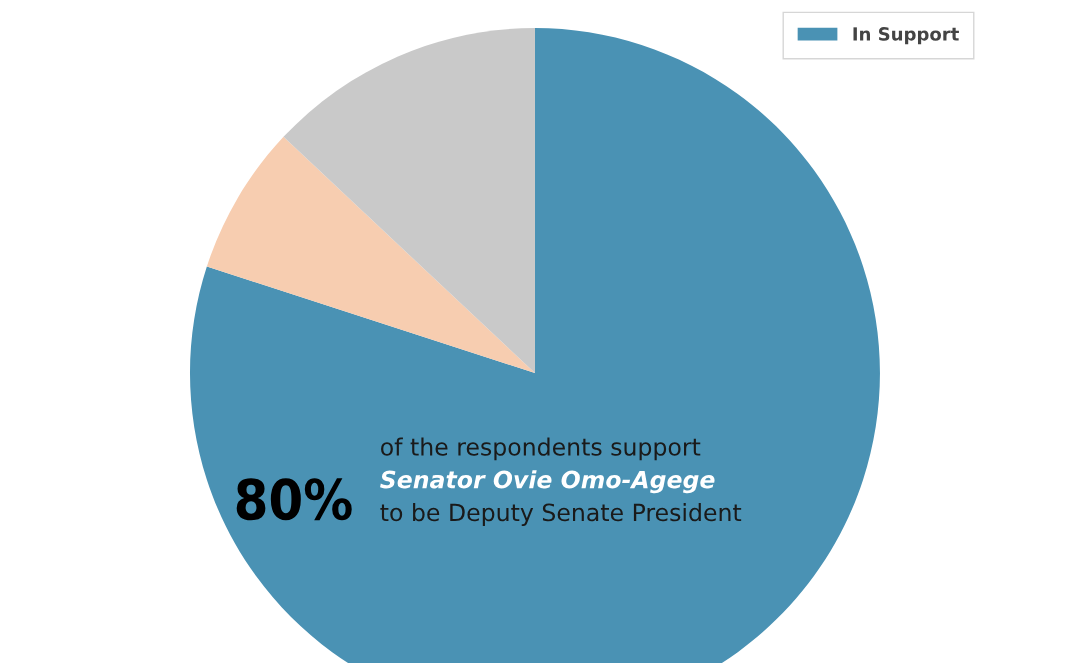  Describe the element at coordinates (294, 499) in the screenshot. I see `data-label: 80%` at that location.